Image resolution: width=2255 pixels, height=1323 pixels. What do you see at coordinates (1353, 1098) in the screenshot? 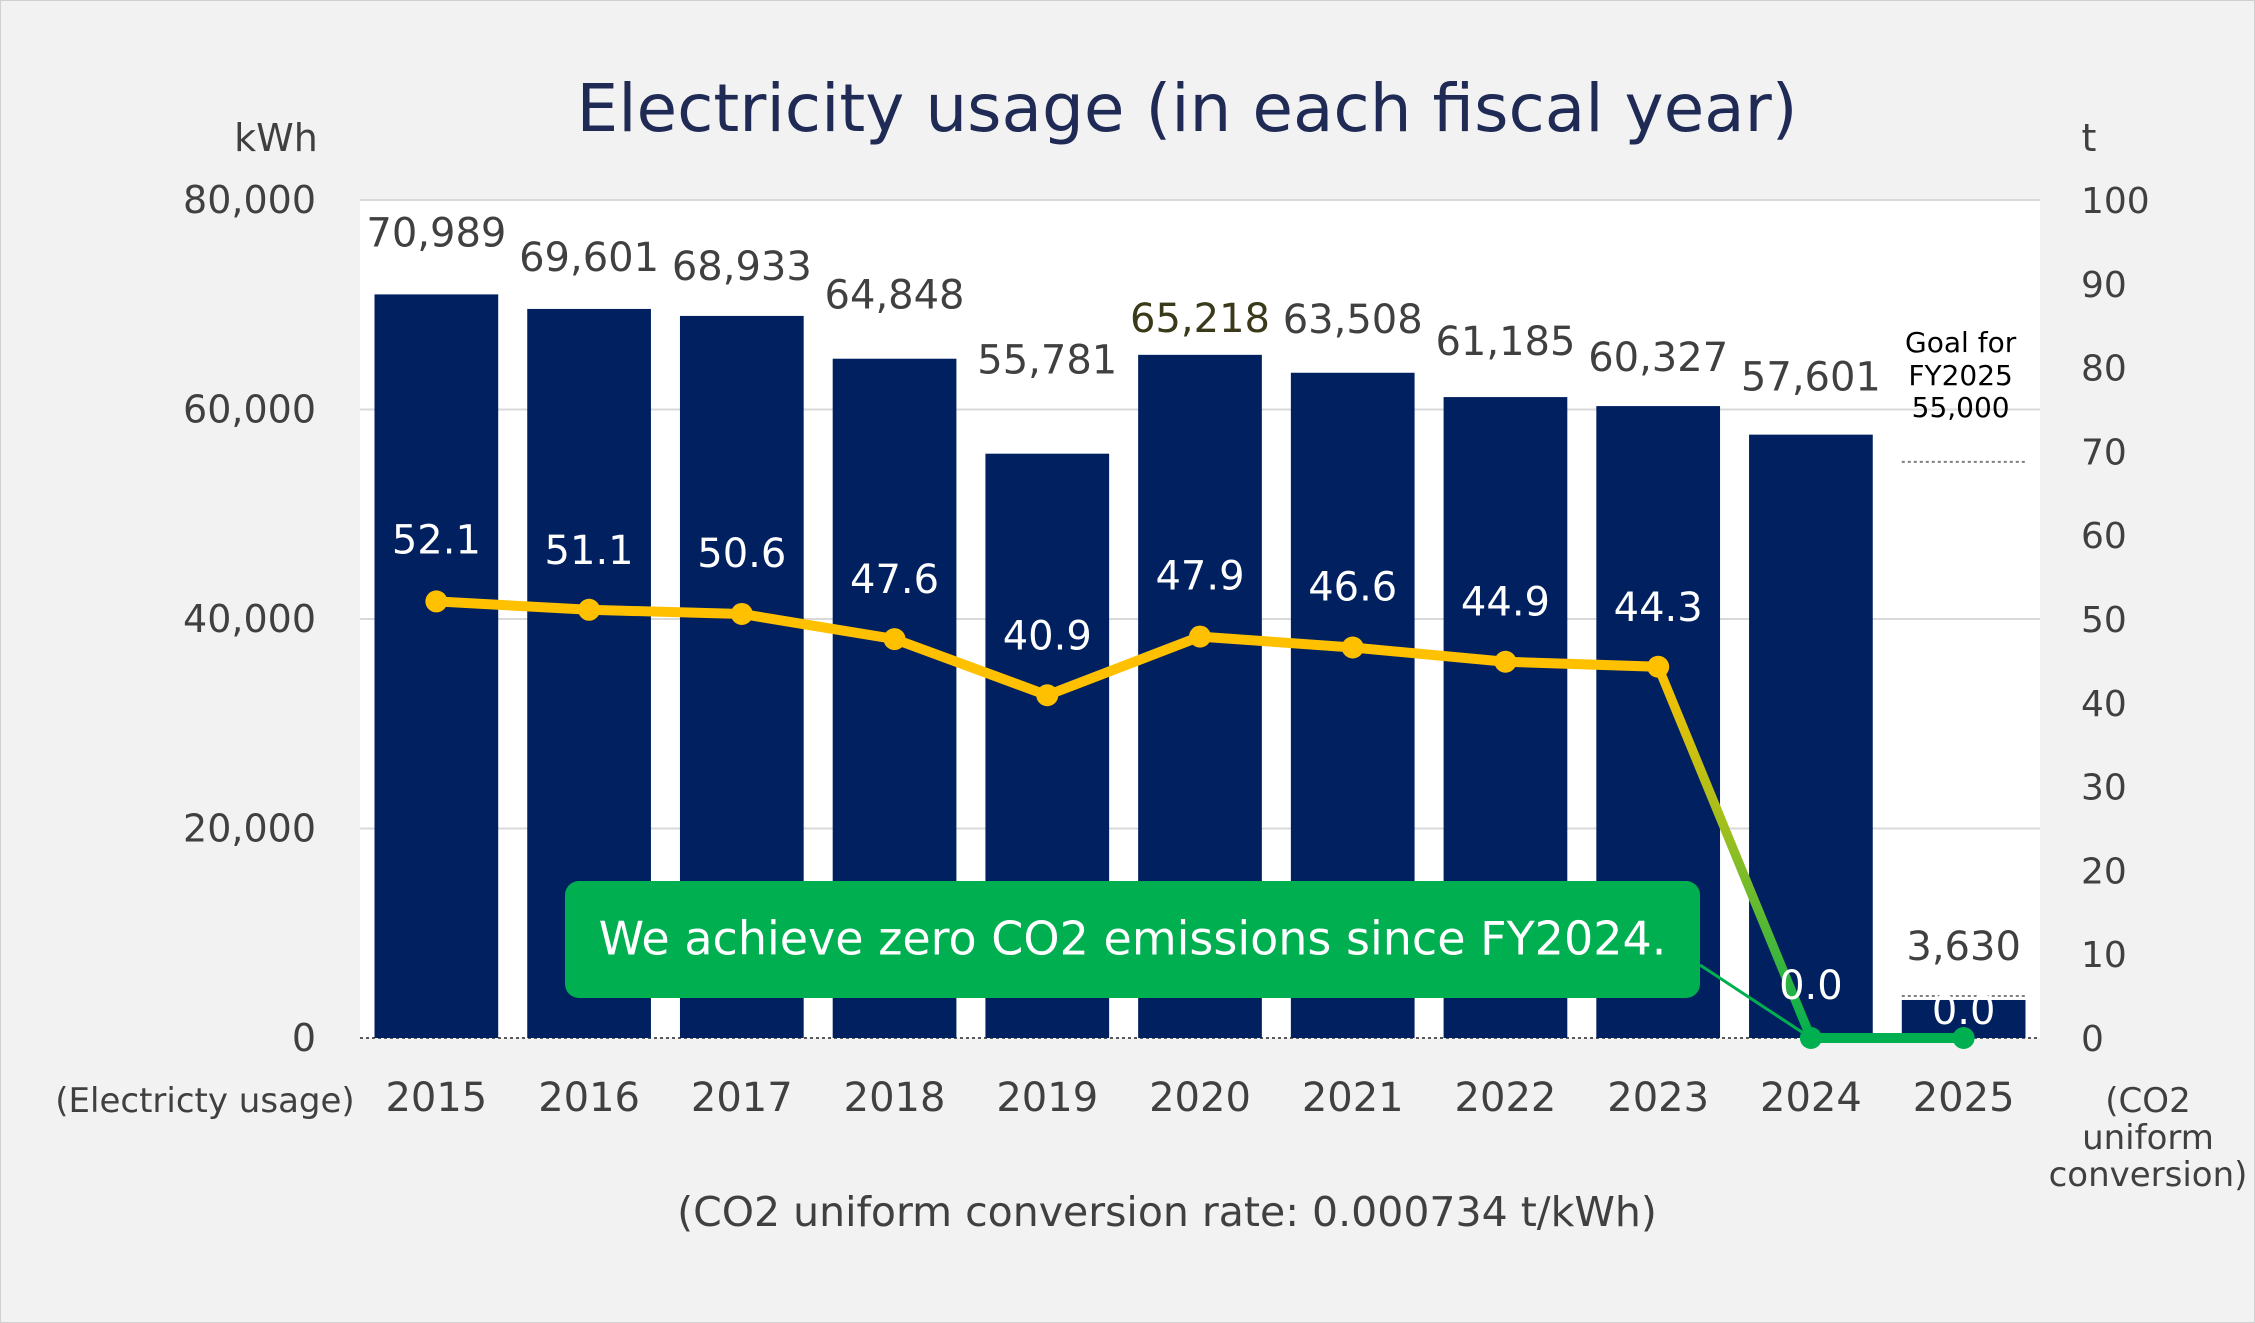
I see `x-axis-tick-label: 2021` at bounding box center [1353, 1098].